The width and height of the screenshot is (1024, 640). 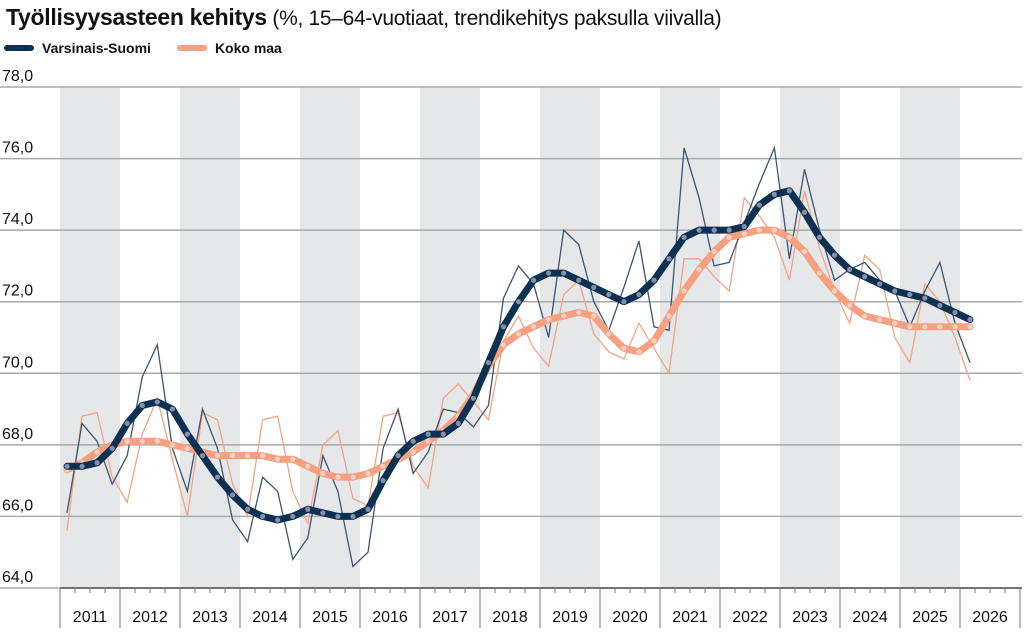 I want to click on x-tick-label: 2012, so click(x=150, y=617).